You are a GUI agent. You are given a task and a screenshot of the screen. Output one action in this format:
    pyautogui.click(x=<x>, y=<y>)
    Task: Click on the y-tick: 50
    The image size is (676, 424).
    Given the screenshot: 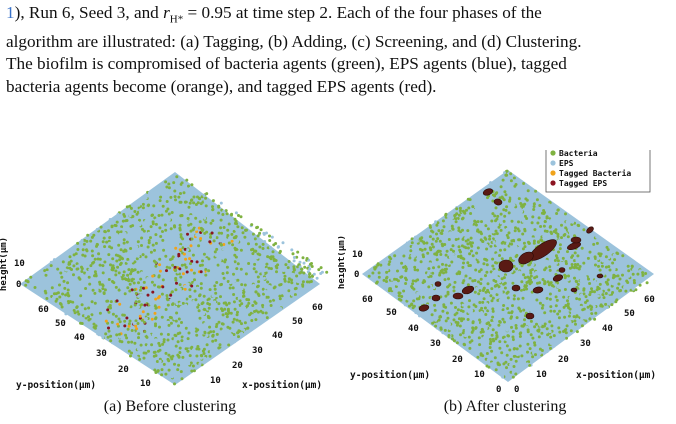 What is the action you would take?
    pyautogui.click(x=60, y=324)
    